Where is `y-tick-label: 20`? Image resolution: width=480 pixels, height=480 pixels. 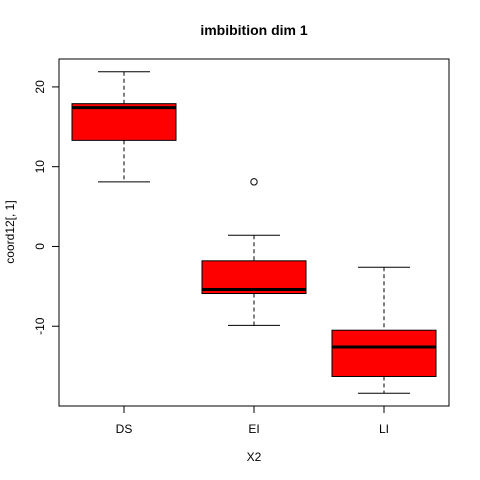 y-tick-label: 20 is located at coordinates (40, 87).